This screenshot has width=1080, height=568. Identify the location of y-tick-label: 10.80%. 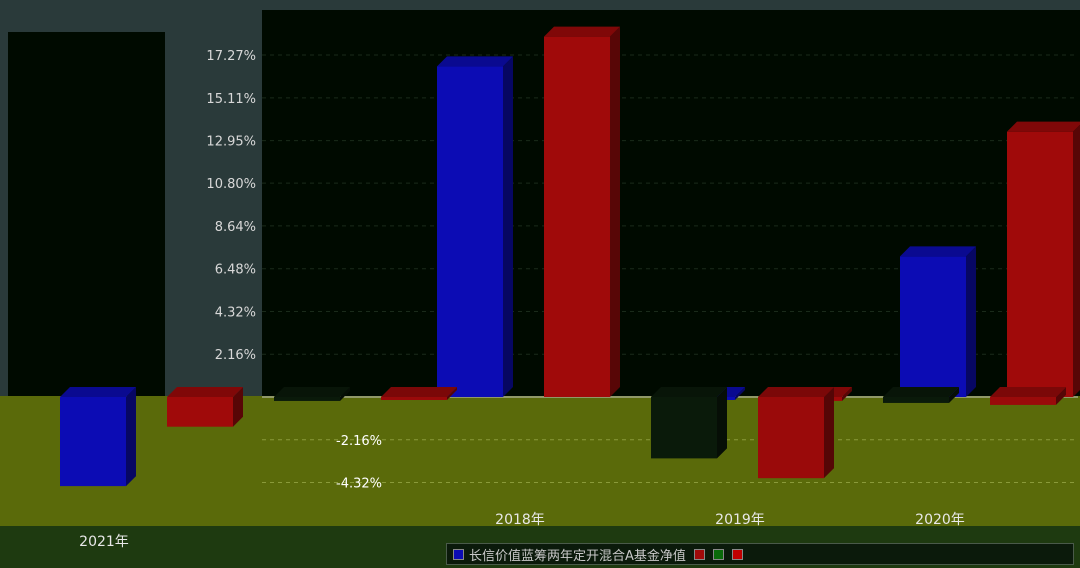
(231, 184).